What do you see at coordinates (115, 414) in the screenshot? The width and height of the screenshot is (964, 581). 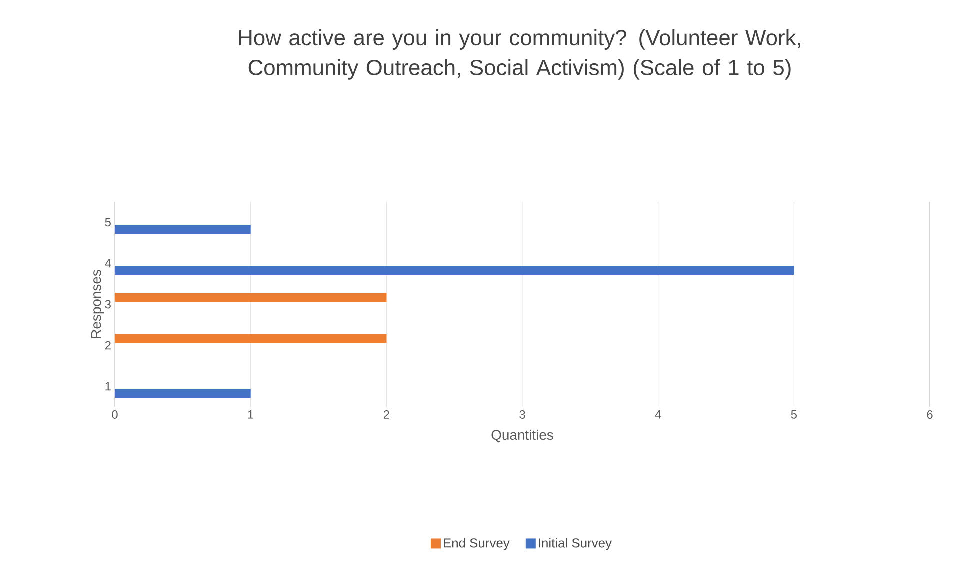 I see `x-tick-label: 0` at bounding box center [115, 414].